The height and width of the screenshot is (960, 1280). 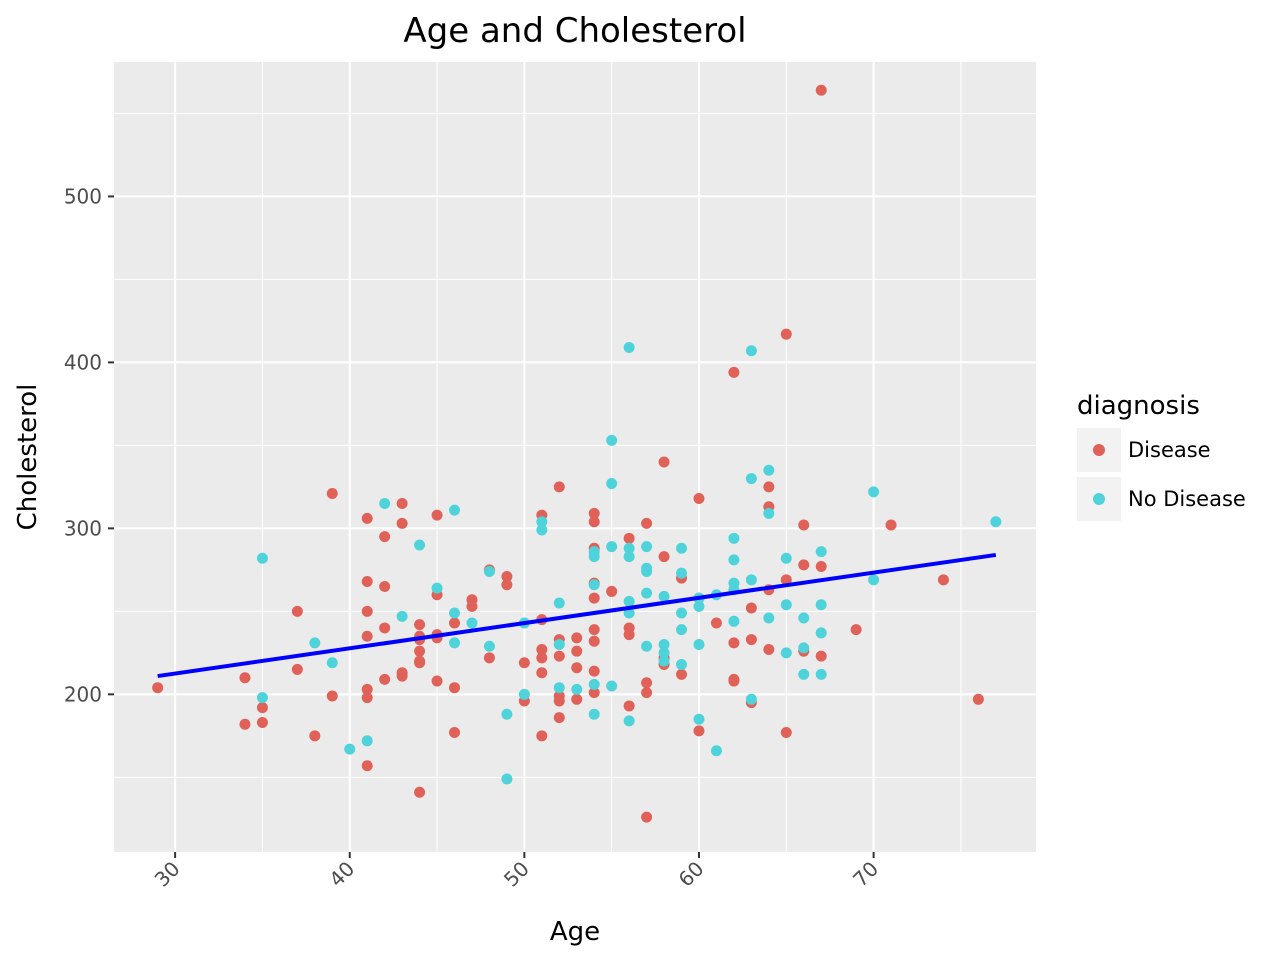 I want to click on trend-line-group, so click(x=577, y=615).